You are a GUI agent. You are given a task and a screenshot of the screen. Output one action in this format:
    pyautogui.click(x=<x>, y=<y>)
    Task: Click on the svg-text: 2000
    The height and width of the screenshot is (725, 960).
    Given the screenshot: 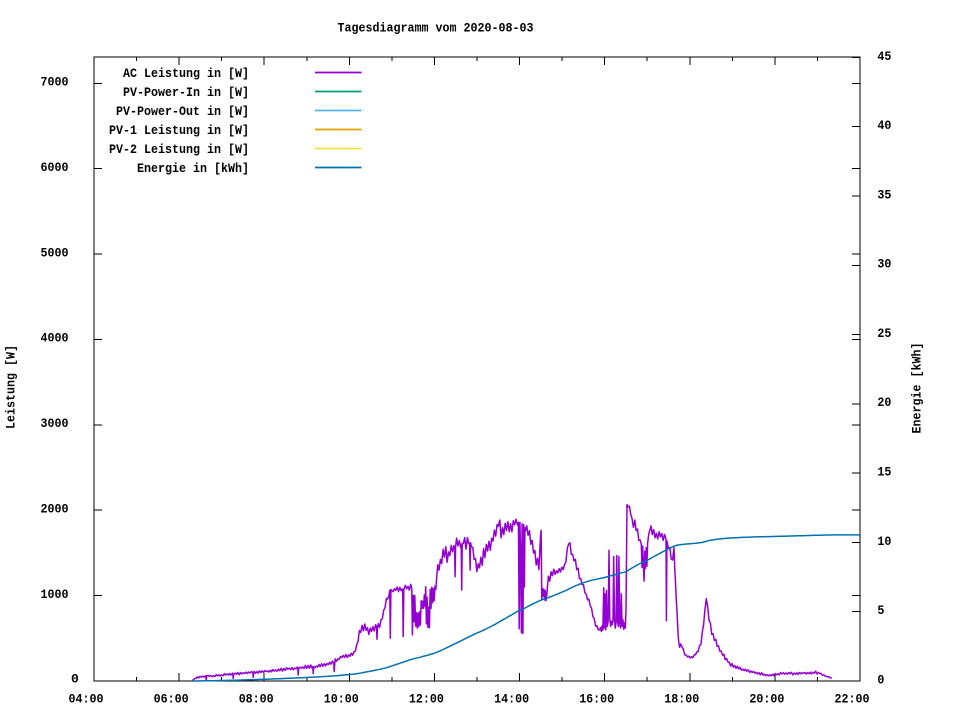 What is the action you would take?
    pyautogui.click(x=55, y=508)
    